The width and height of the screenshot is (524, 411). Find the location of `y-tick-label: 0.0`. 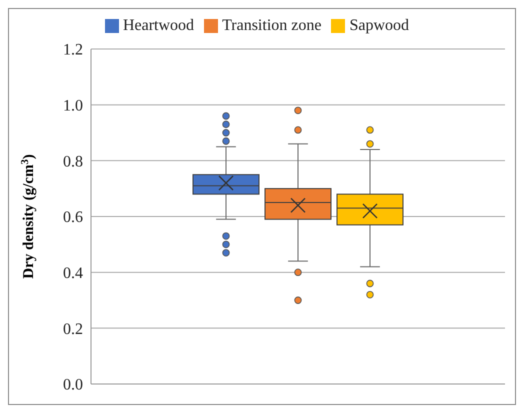

y-tick-label: 0.0 is located at coordinates (73, 385).